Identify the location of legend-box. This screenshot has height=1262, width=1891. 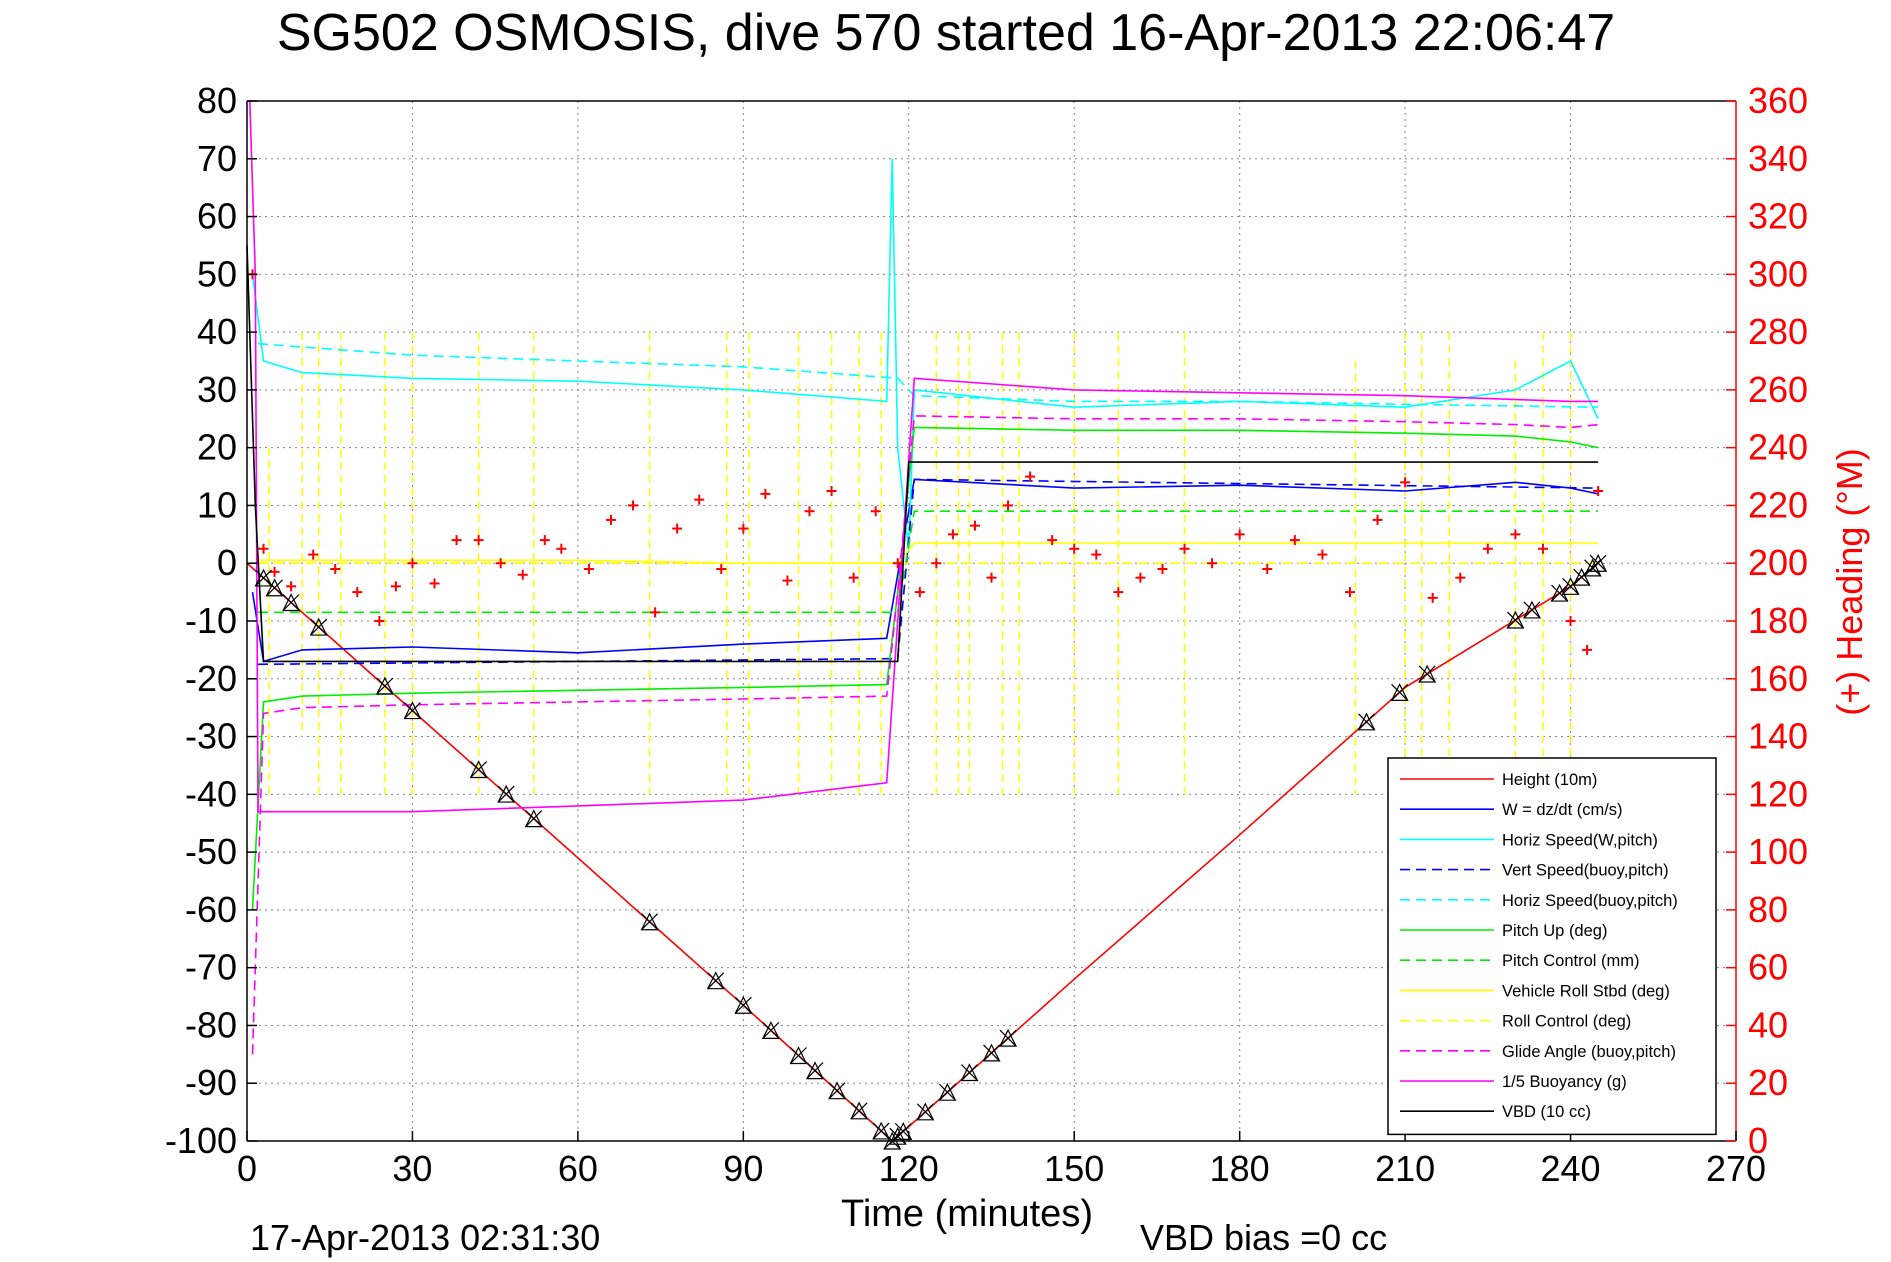
(1552, 946).